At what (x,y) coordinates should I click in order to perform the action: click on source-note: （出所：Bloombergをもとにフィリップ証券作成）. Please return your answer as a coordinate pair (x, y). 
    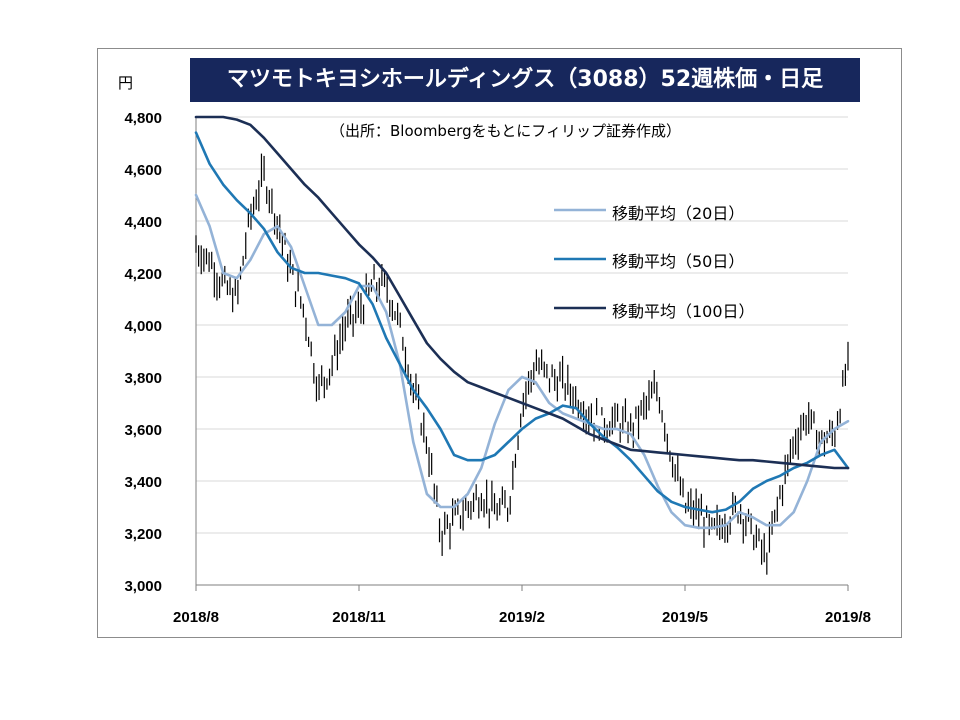
    Looking at the image, I should click on (506, 131).